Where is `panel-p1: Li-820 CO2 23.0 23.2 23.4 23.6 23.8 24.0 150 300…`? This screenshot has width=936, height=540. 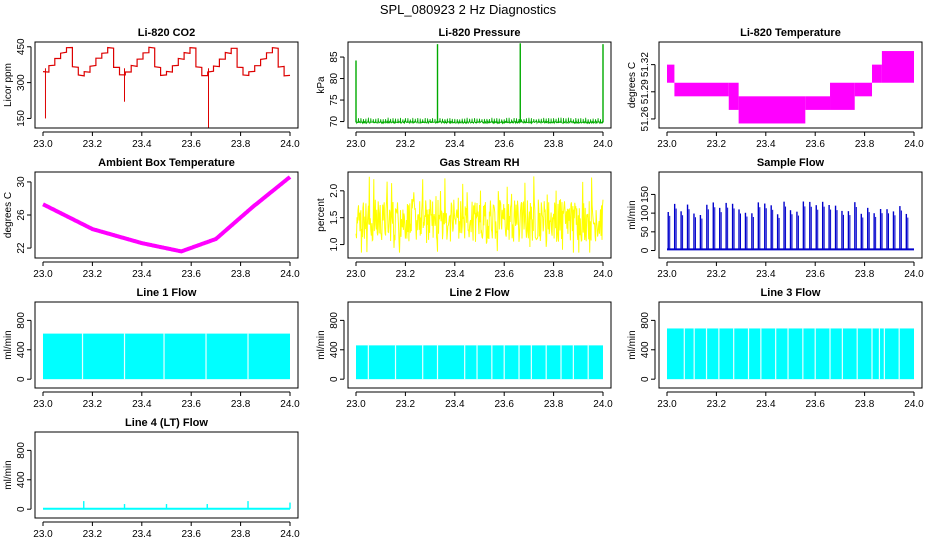
panel-p1: Li-820 CO2 23.0 23.2 23.4 23.6 23.8 24.0 150 300… is located at coordinates (151, 88).